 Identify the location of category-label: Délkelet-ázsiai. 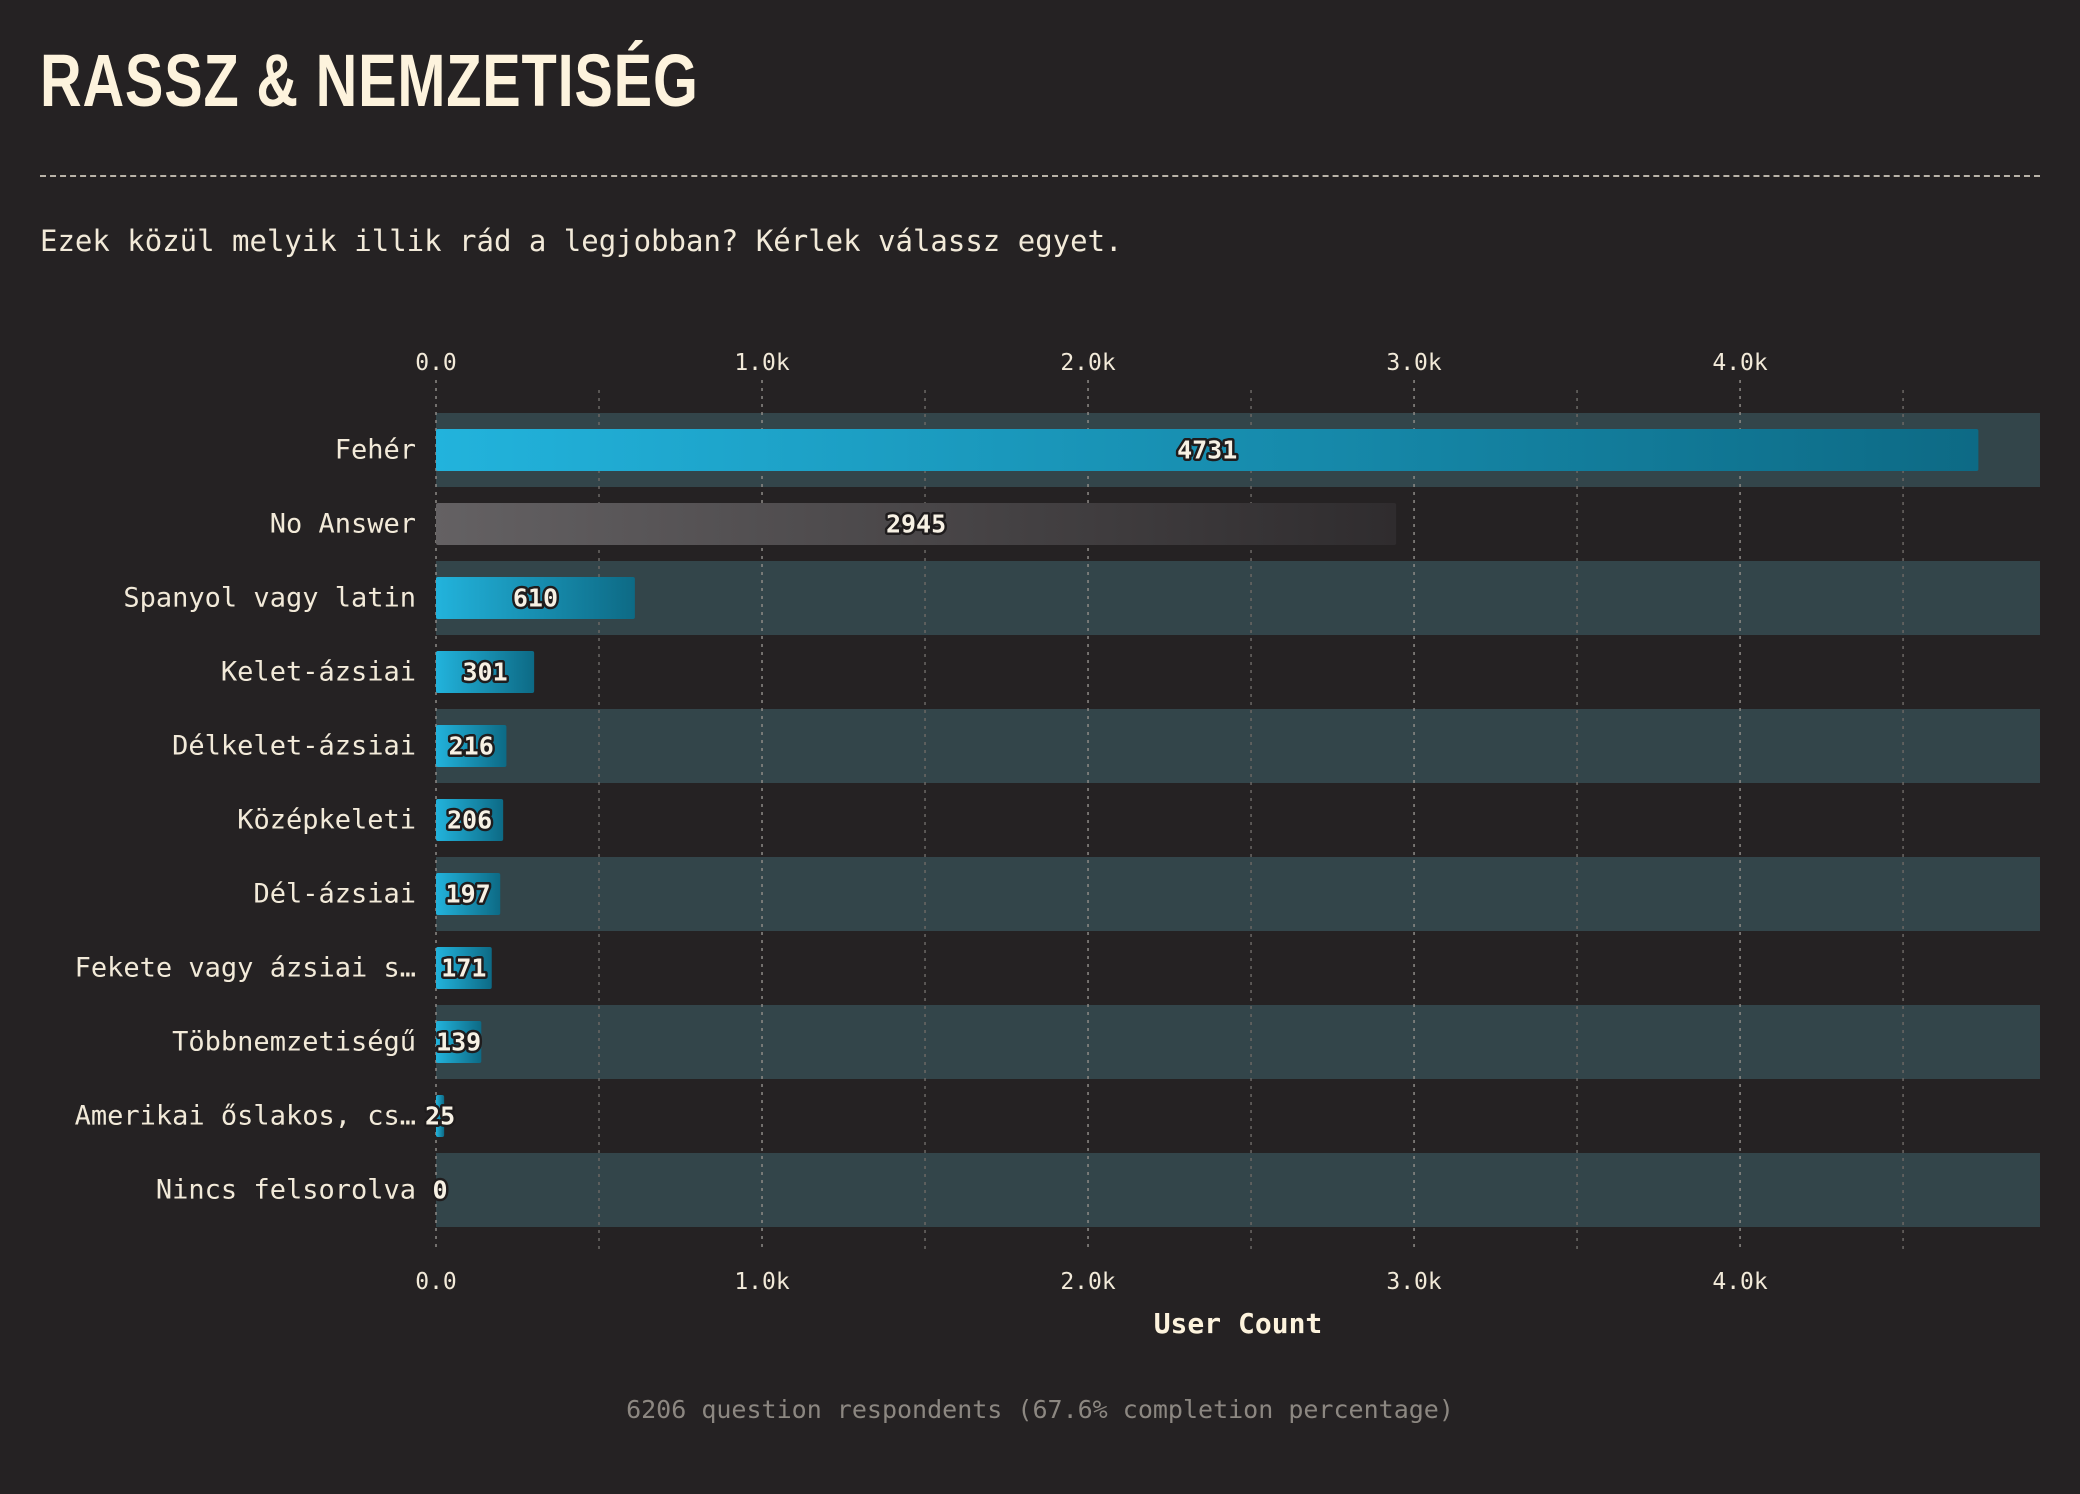
(294, 746).